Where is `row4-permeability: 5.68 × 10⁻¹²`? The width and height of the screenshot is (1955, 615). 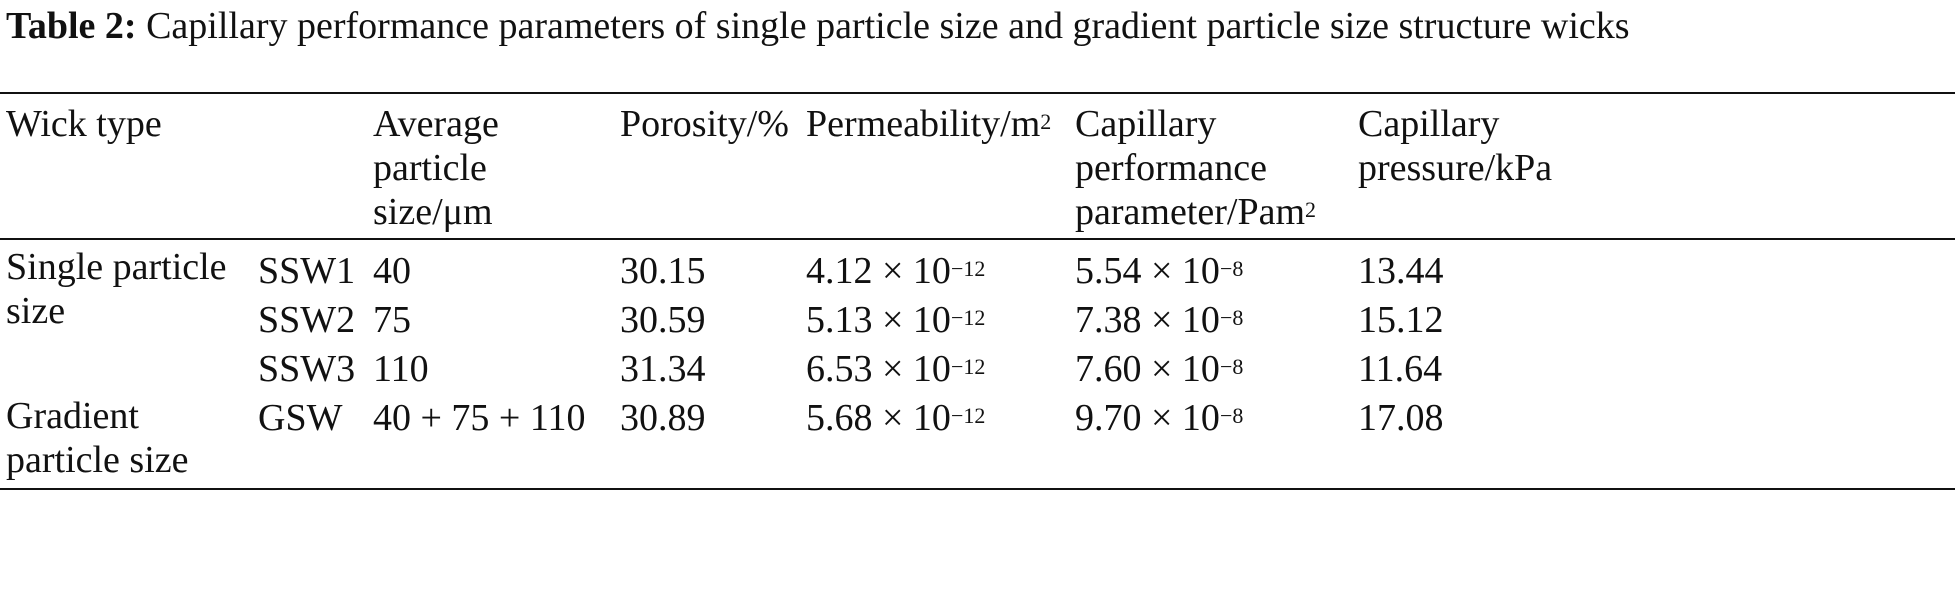
row4-permeability: 5.68 × 10⁻¹² is located at coordinates (896, 418).